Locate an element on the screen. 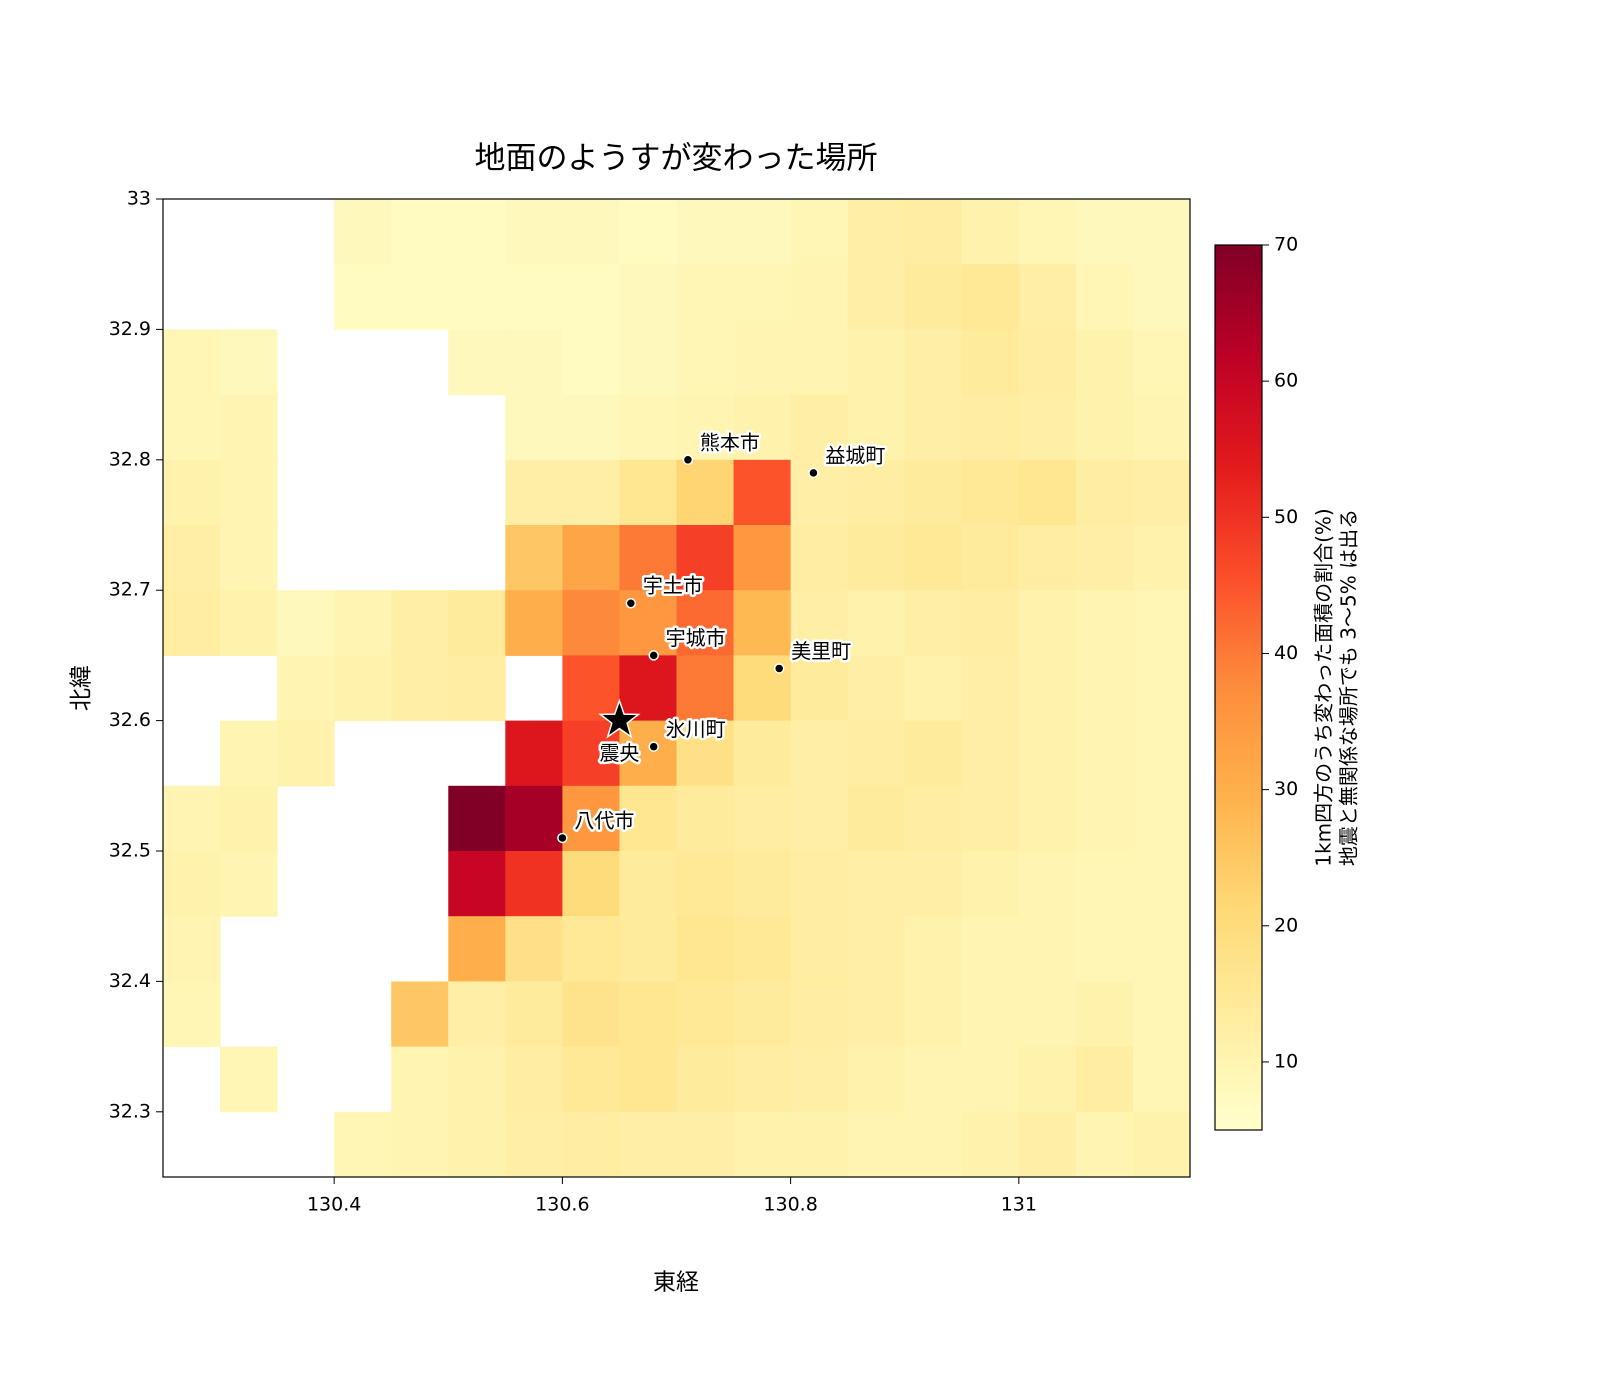 The height and width of the screenshot is (1400, 1610). city-label: 美里町 is located at coordinates (821, 651).